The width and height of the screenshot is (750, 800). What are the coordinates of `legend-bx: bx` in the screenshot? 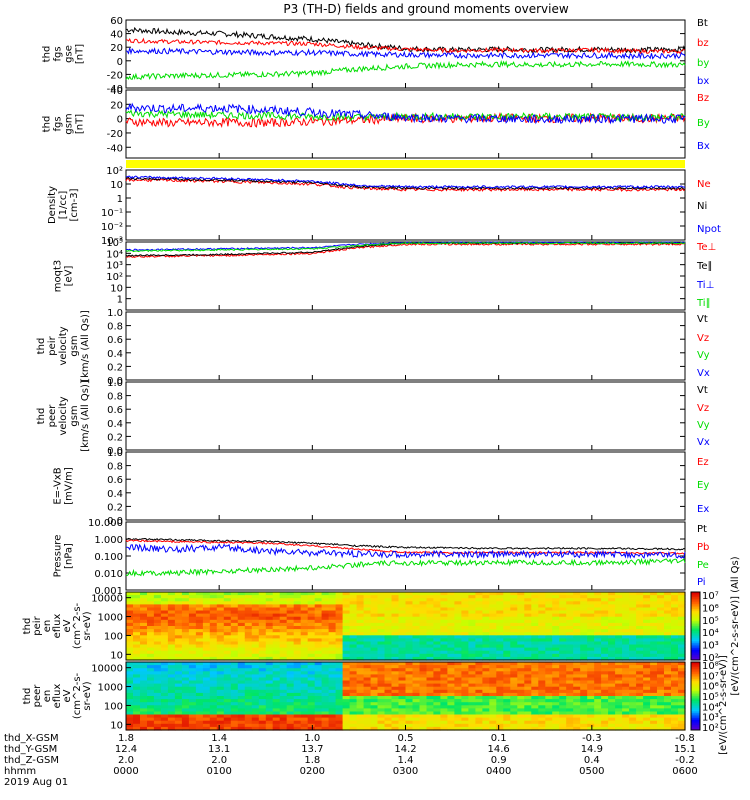 It's located at (703, 81).